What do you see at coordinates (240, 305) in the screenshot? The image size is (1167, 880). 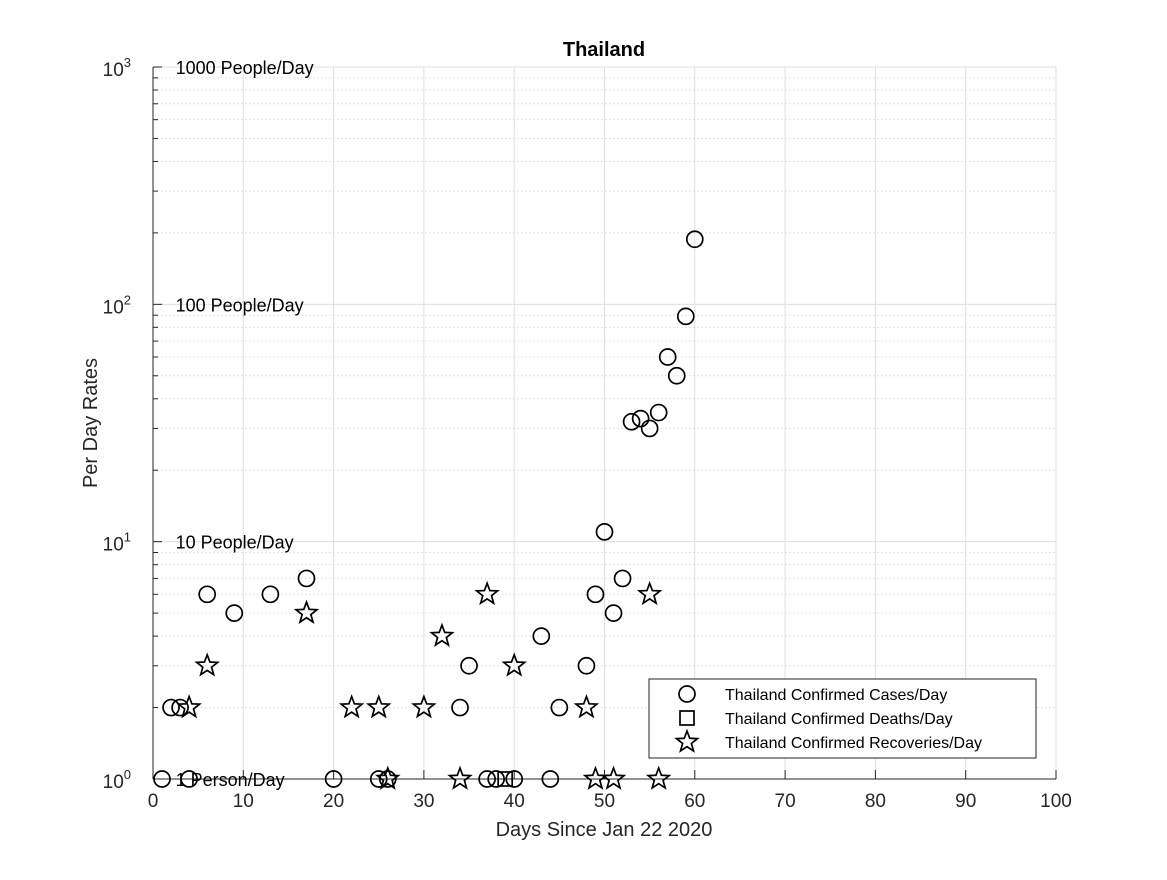 I see `reference-annotation: 100 People/Day` at bounding box center [240, 305].